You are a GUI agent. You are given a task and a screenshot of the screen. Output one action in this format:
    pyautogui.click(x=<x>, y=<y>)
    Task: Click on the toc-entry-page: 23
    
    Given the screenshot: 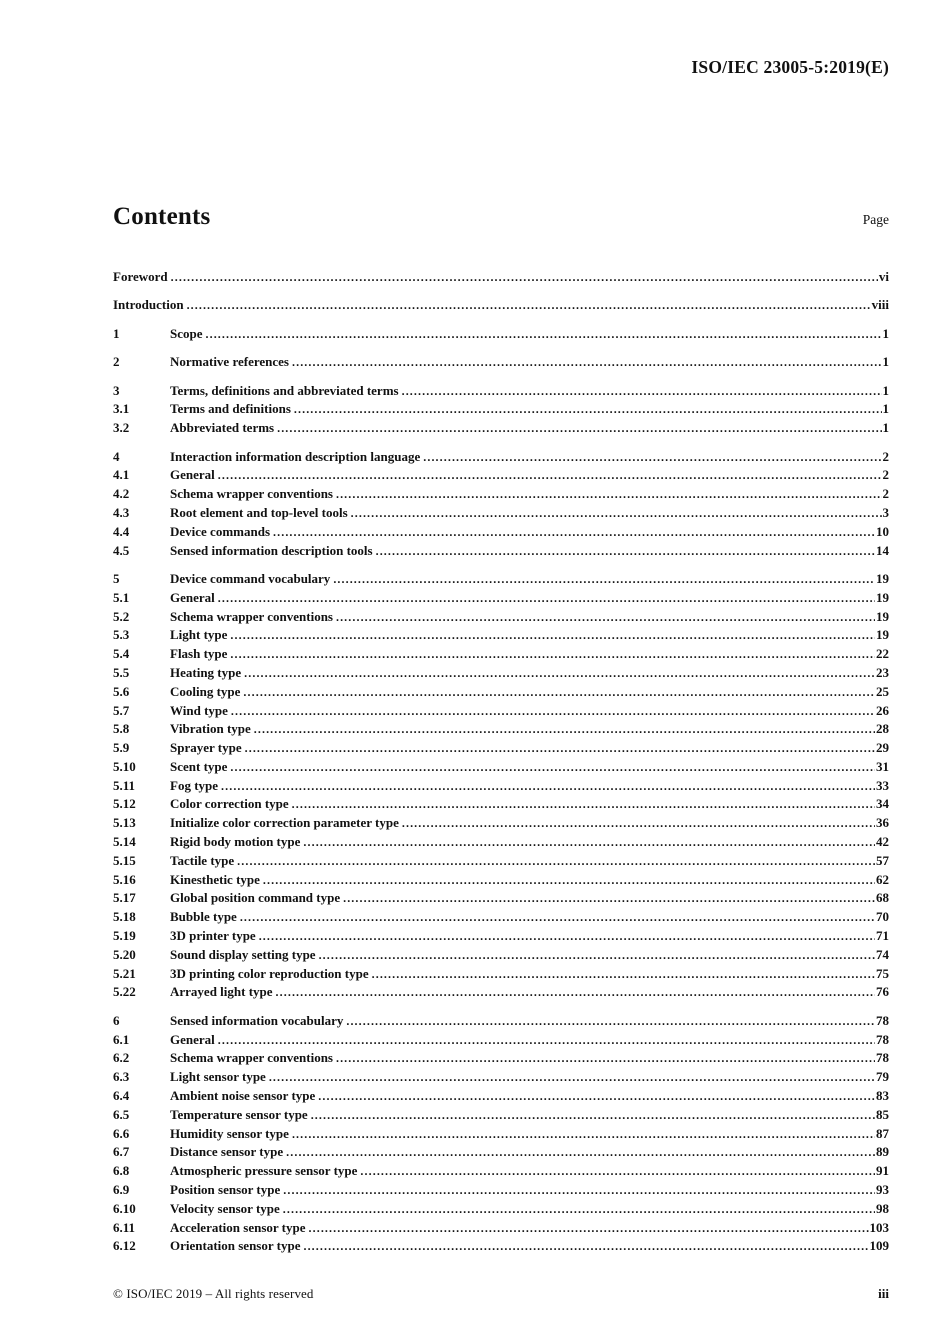 What is the action you would take?
    pyautogui.click(x=882, y=672)
    